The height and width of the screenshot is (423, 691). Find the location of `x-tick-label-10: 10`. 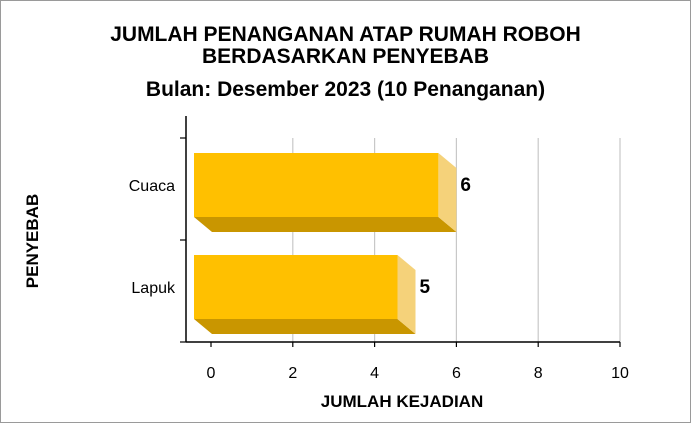

x-tick-label-10: 10 is located at coordinates (620, 373).